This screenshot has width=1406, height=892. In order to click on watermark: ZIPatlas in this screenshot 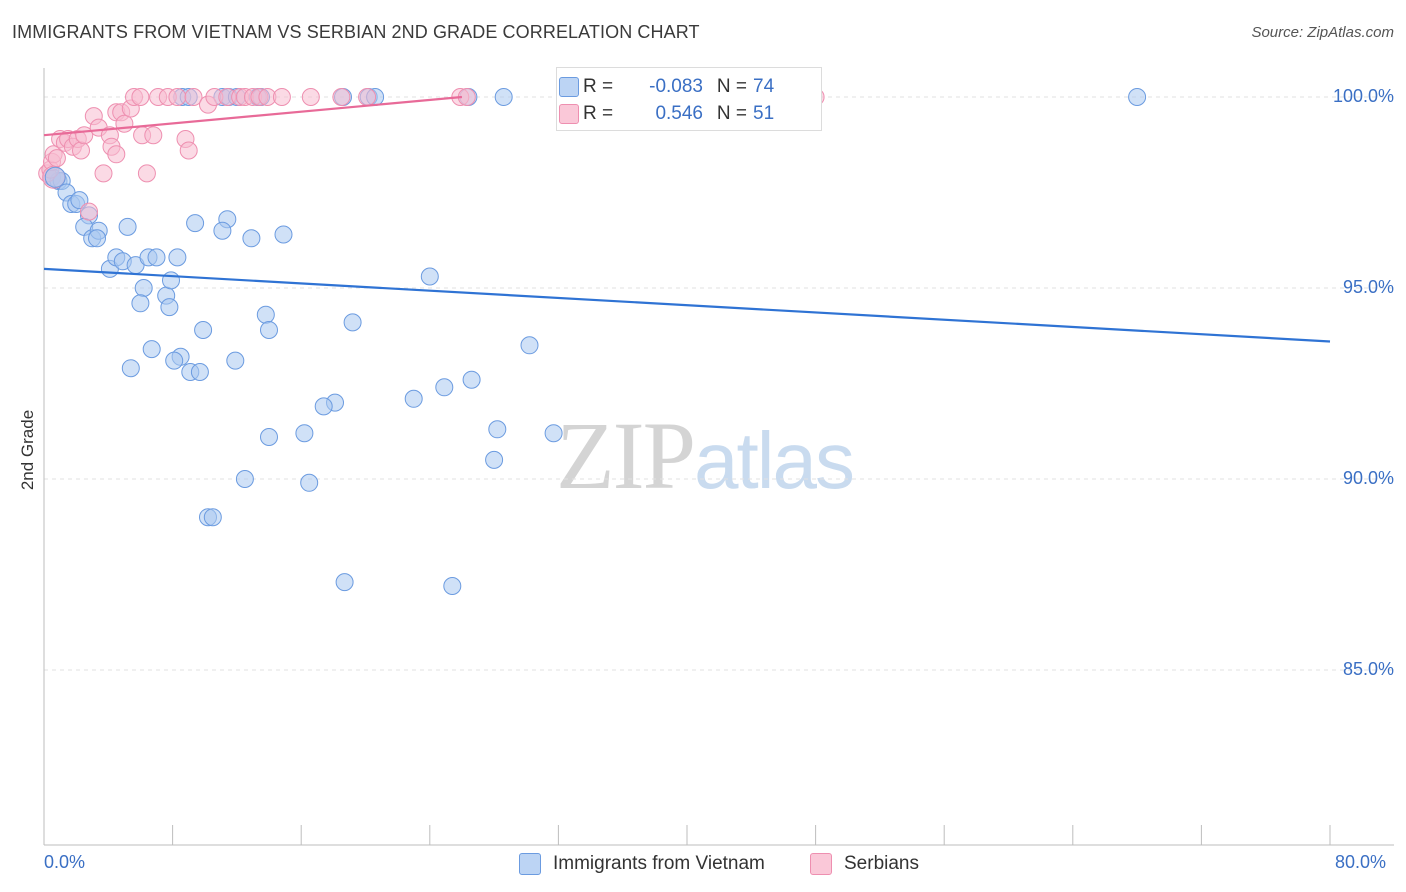, I will do `click(705, 455)`.